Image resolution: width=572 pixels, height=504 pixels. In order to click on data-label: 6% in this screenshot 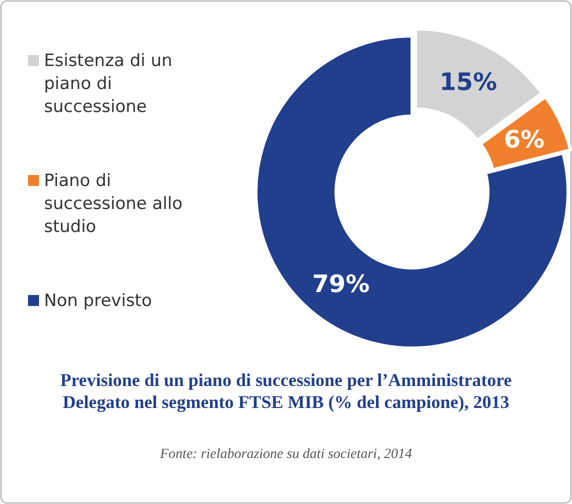, I will do `click(524, 140)`.